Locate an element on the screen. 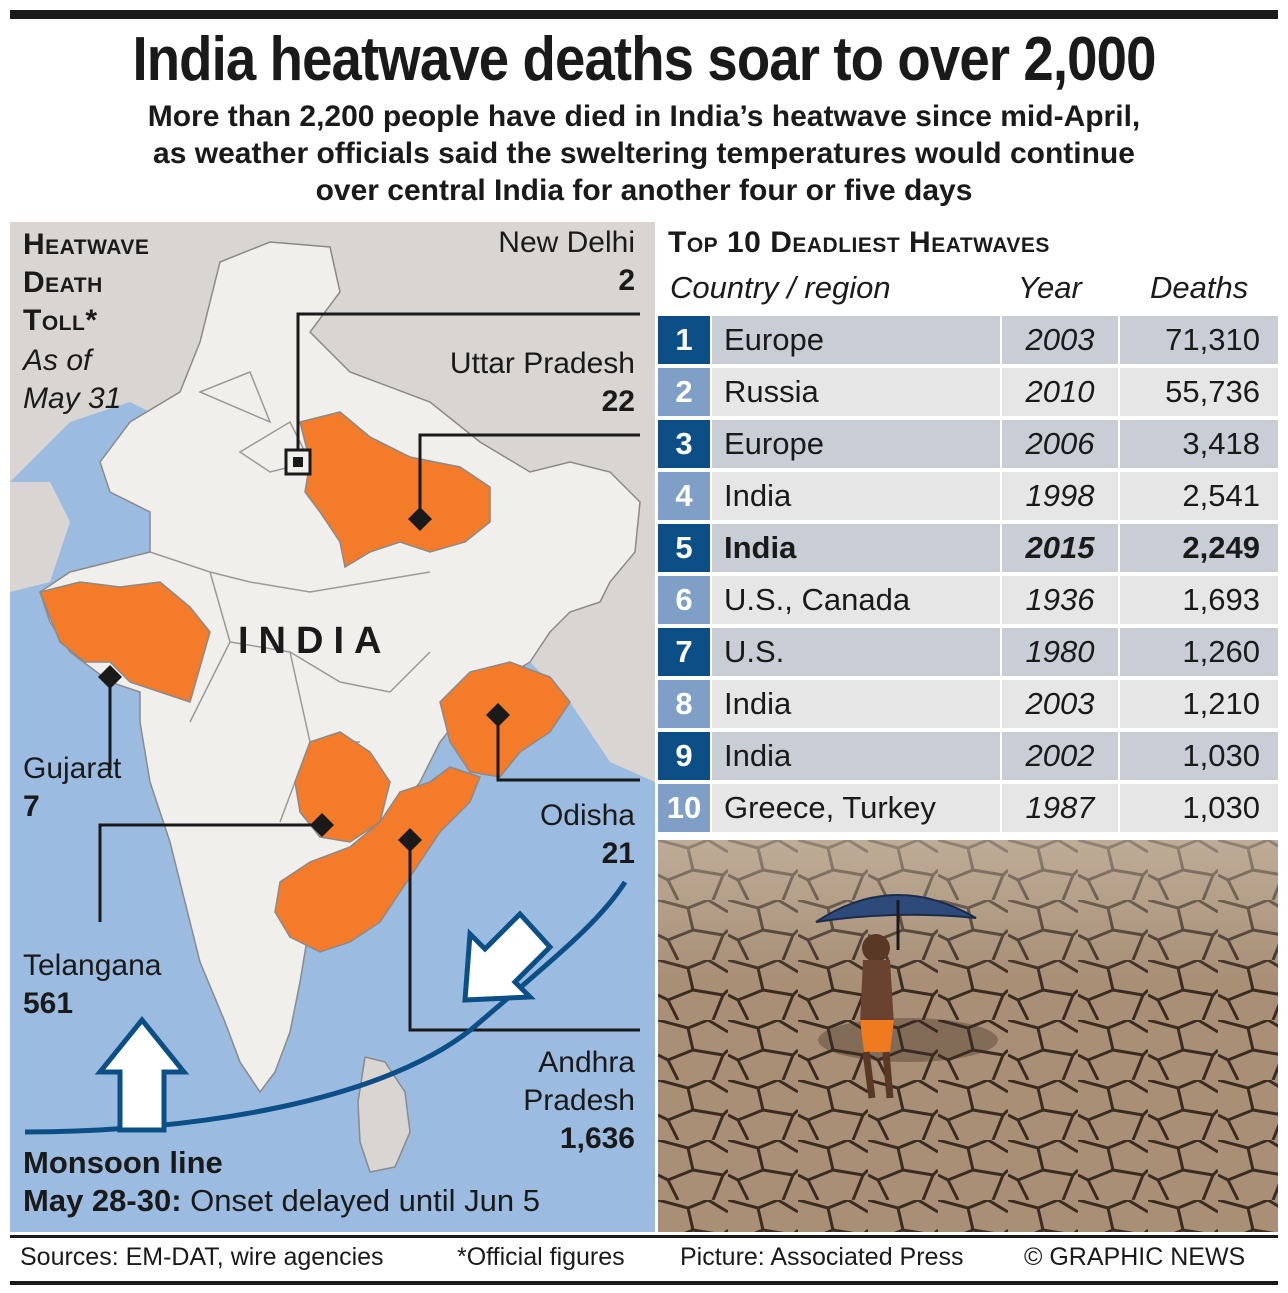 This screenshot has width=1288, height=1293. as-of-line-1: As of is located at coordinates (57, 360).